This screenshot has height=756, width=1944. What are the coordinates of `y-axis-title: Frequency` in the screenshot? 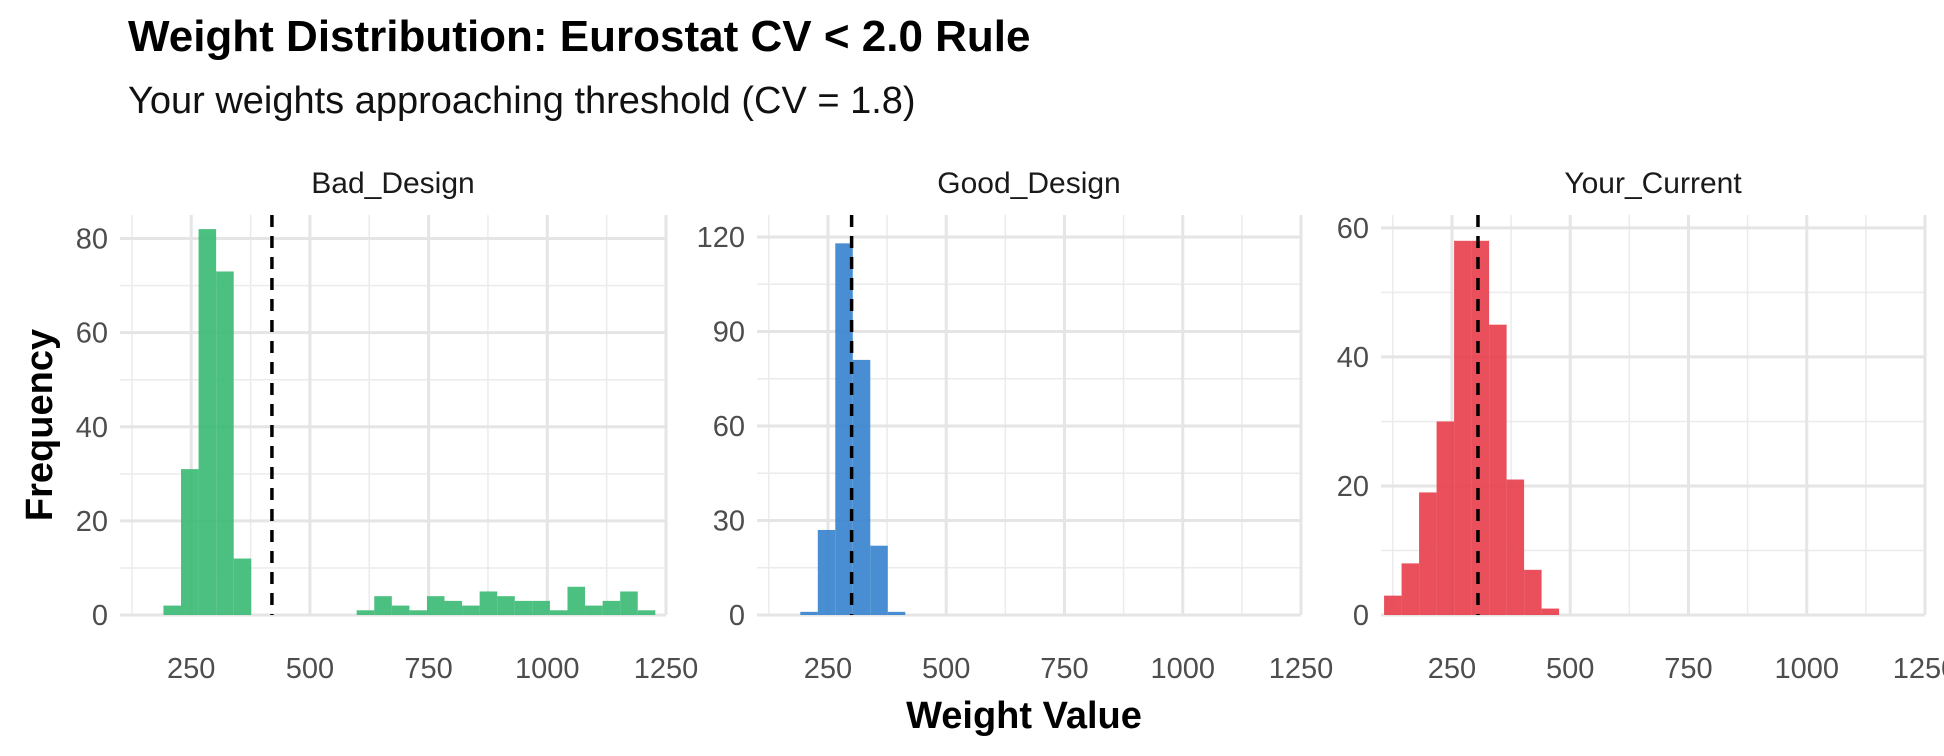 It's located at (40, 425).